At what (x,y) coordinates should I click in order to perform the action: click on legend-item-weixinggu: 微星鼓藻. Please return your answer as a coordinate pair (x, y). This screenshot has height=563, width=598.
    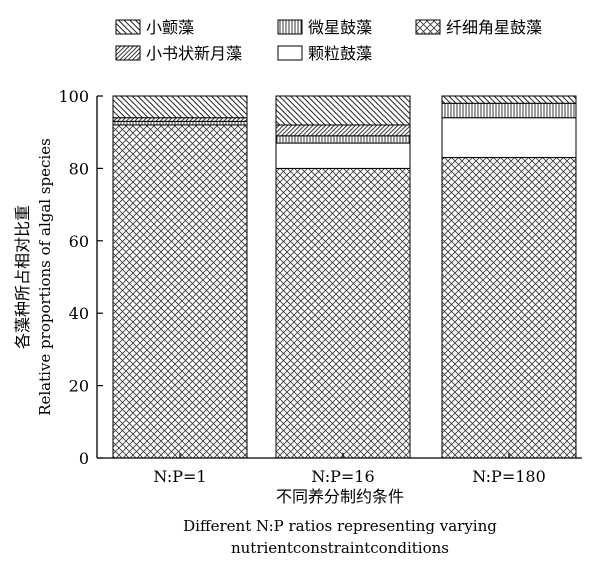
    Looking at the image, I should click on (324, 27).